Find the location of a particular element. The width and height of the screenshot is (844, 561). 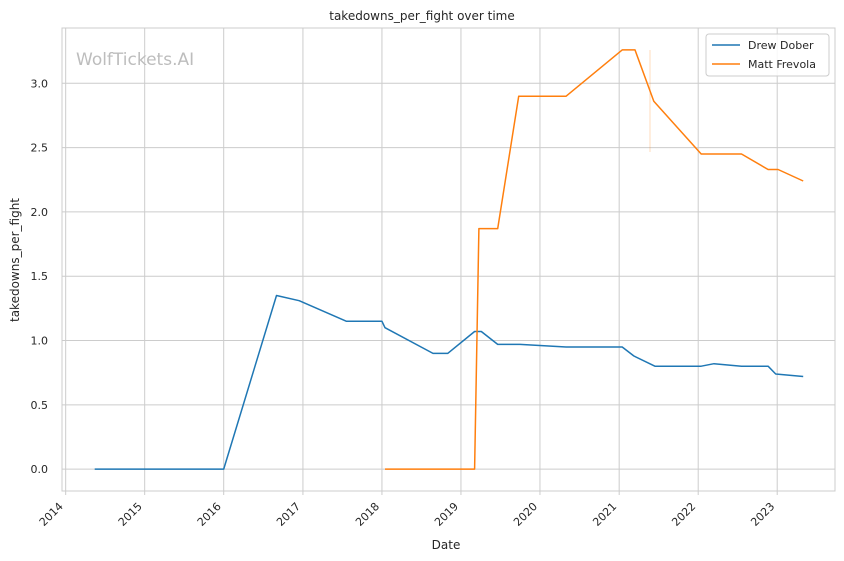

y-axis-label: takedowns_per_fight is located at coordinates (15, 260).